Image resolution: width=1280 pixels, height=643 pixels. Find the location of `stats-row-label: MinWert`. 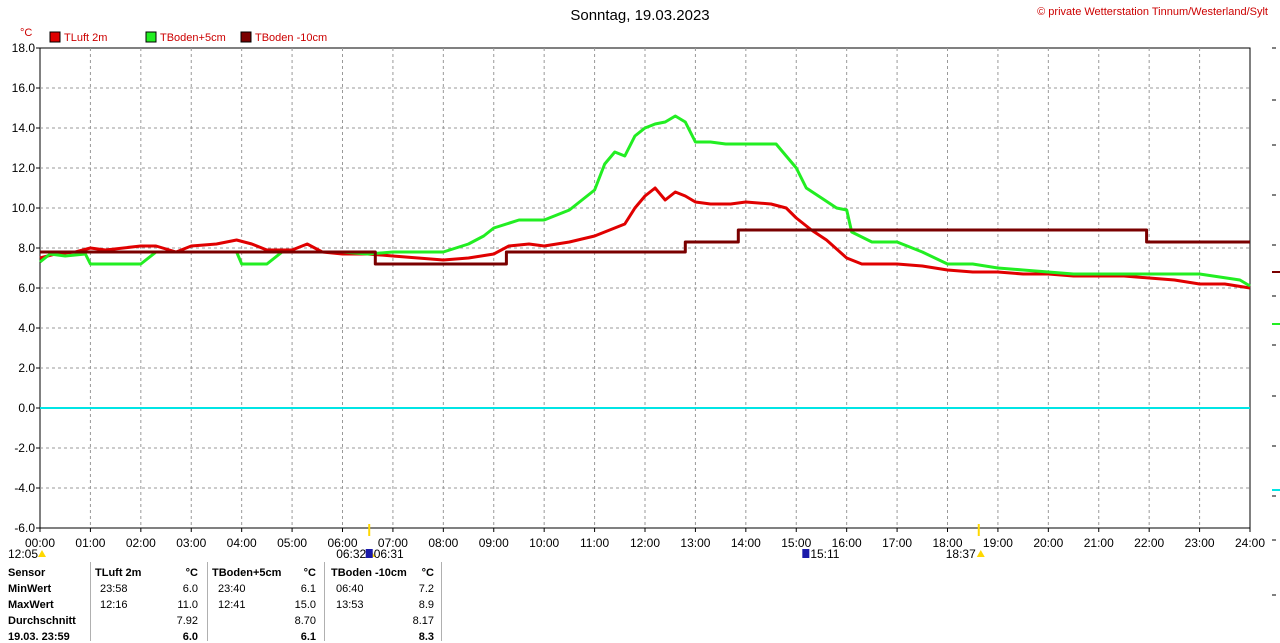

stats-row-label: MinWert is located at coordinates (30, 589).